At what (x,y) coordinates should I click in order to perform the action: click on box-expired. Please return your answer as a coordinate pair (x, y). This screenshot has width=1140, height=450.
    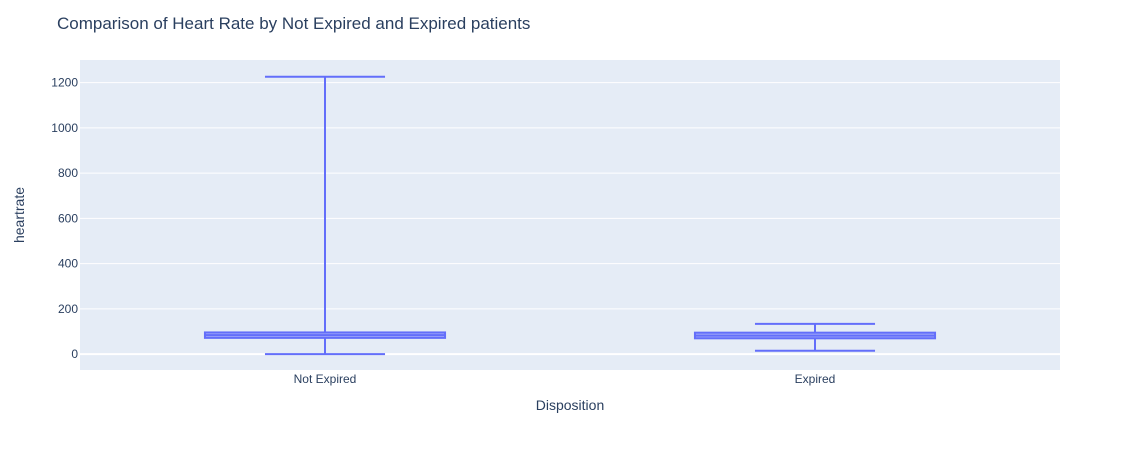
    Looking at the image, I should click on (815, 337).